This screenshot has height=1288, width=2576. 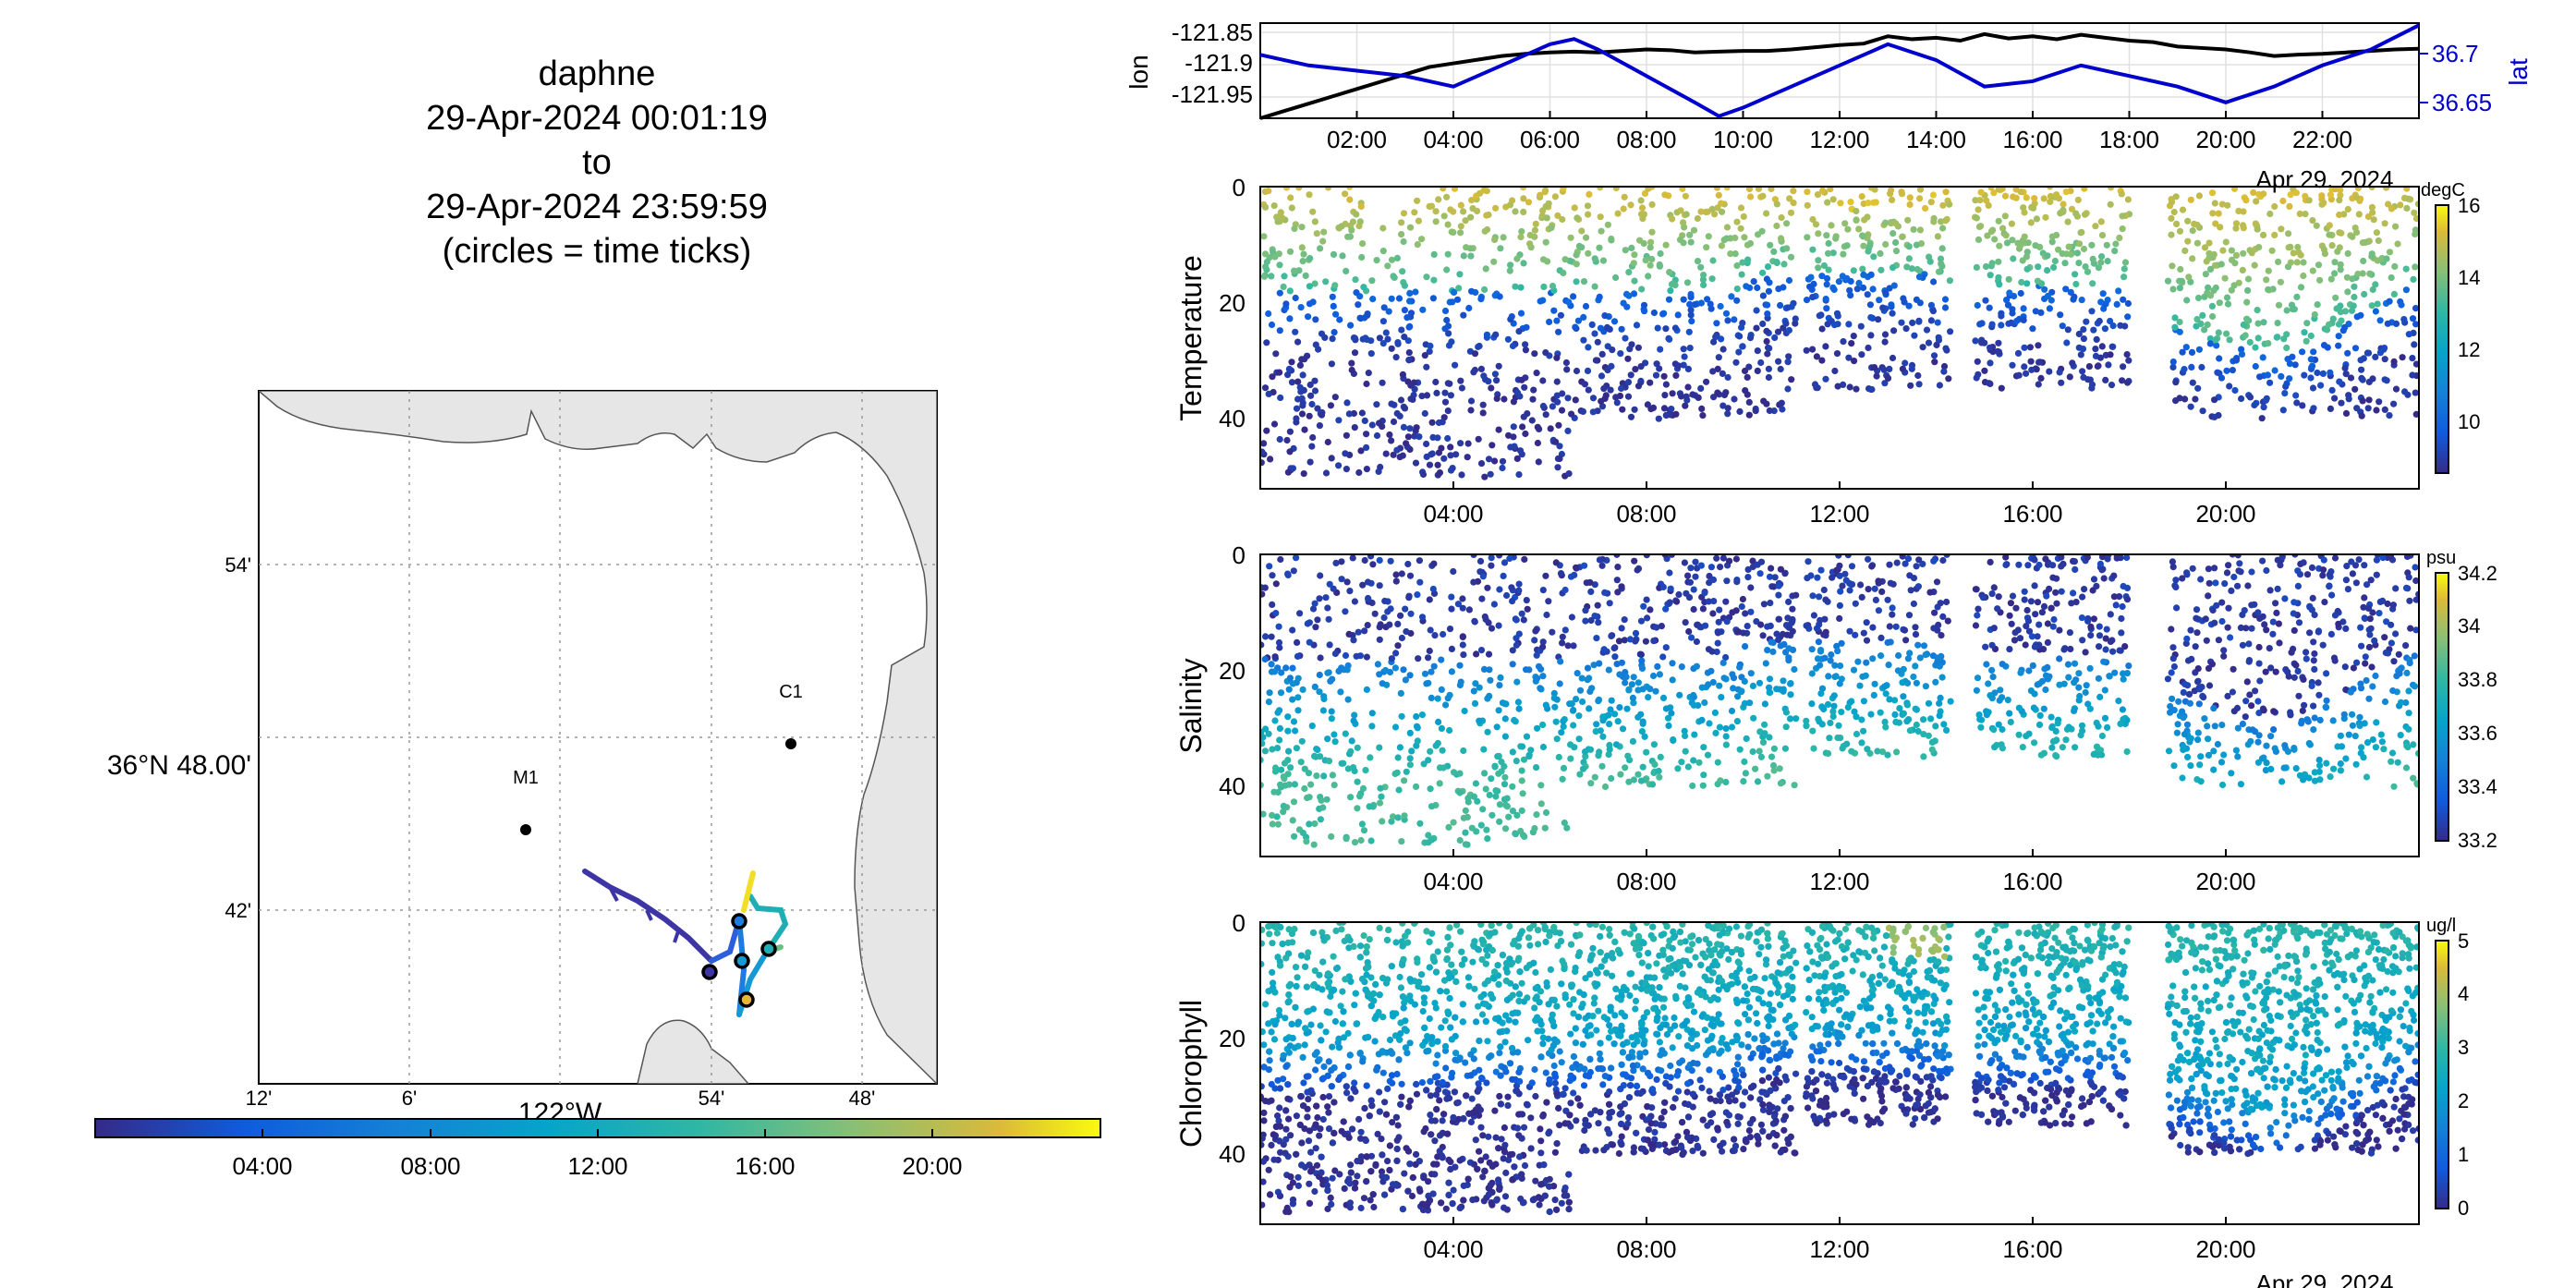 I want to click on time-tick, so click(x=742, y=961).